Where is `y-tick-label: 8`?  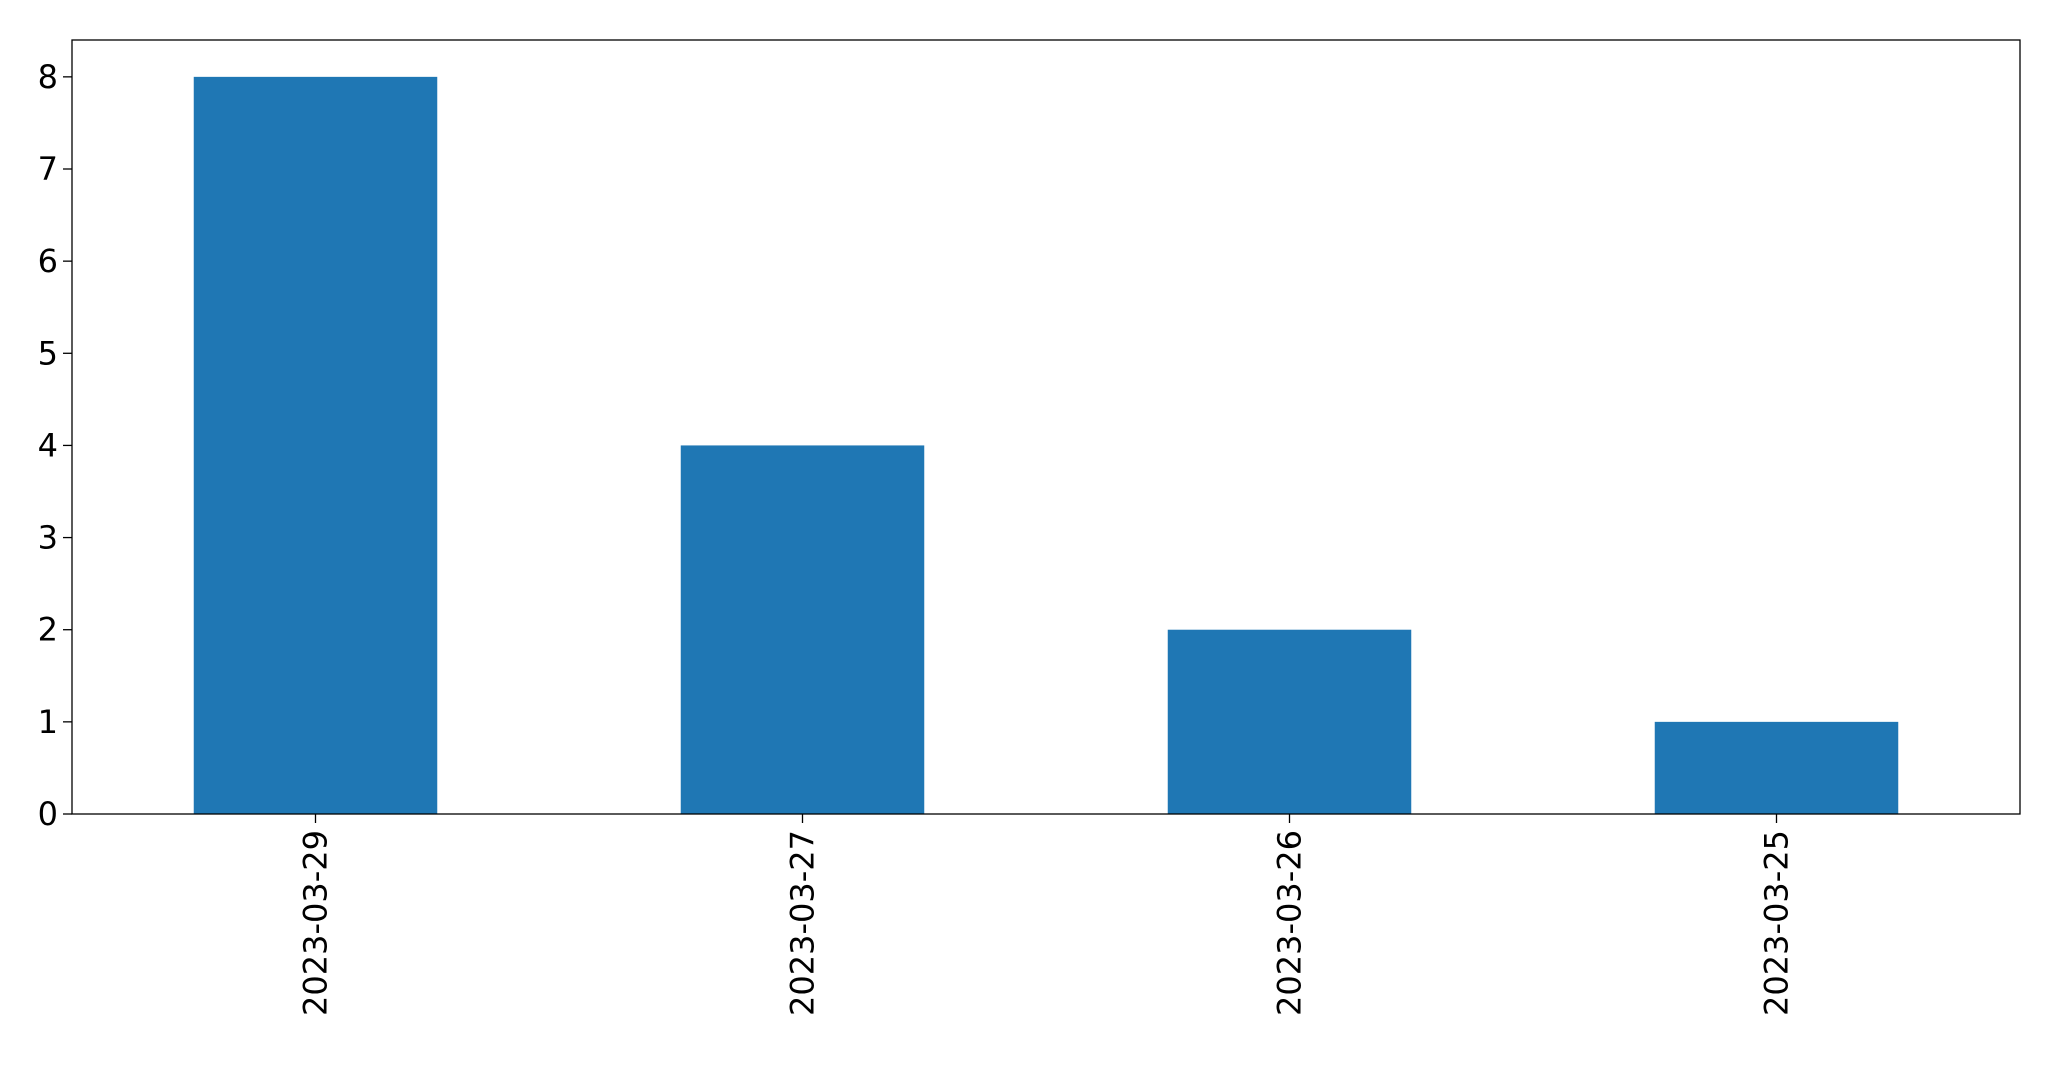 y-tick-label: 8 is located at coordinates (48, 77).